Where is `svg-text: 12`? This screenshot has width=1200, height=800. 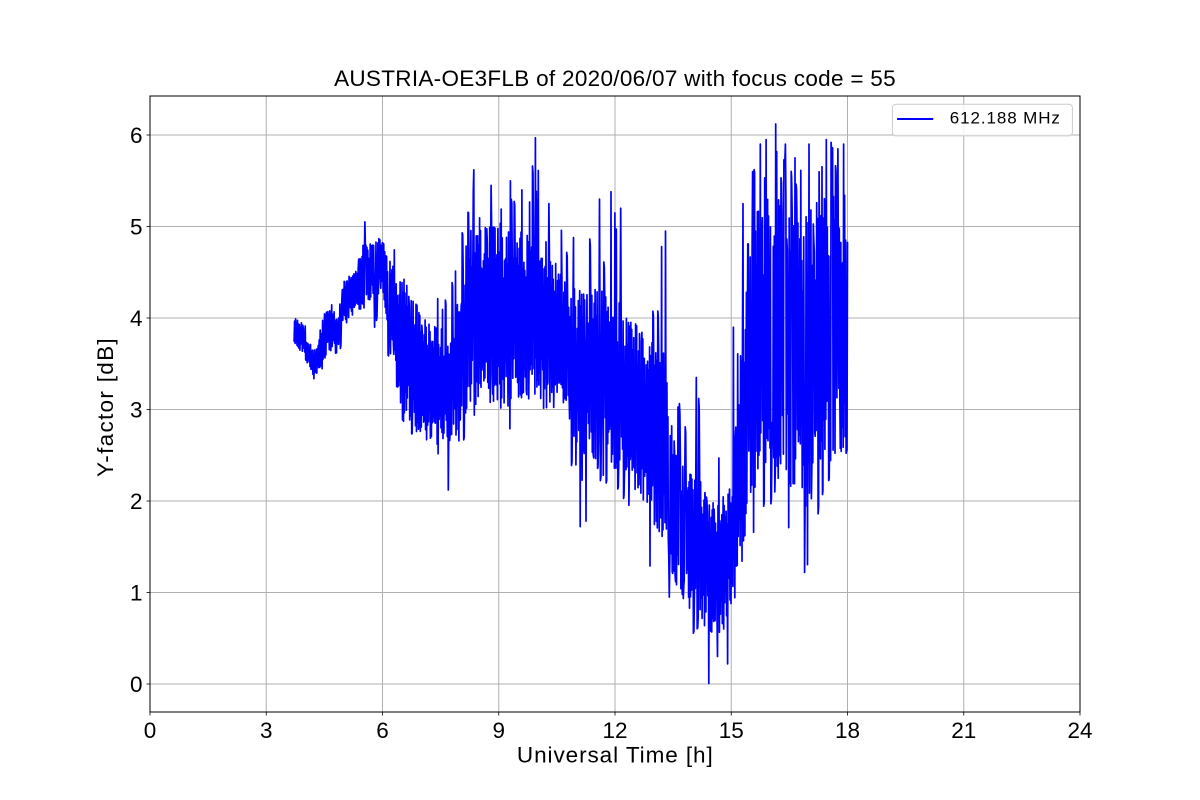 svg-text: 12 is located at coordinates (614, 730).